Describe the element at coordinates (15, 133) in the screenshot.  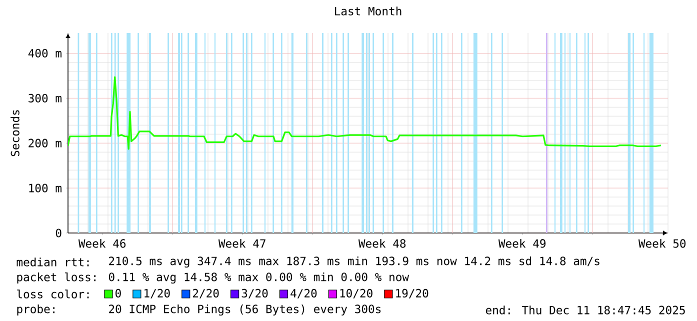
I see `y-axis-title: Seconds` at that location.